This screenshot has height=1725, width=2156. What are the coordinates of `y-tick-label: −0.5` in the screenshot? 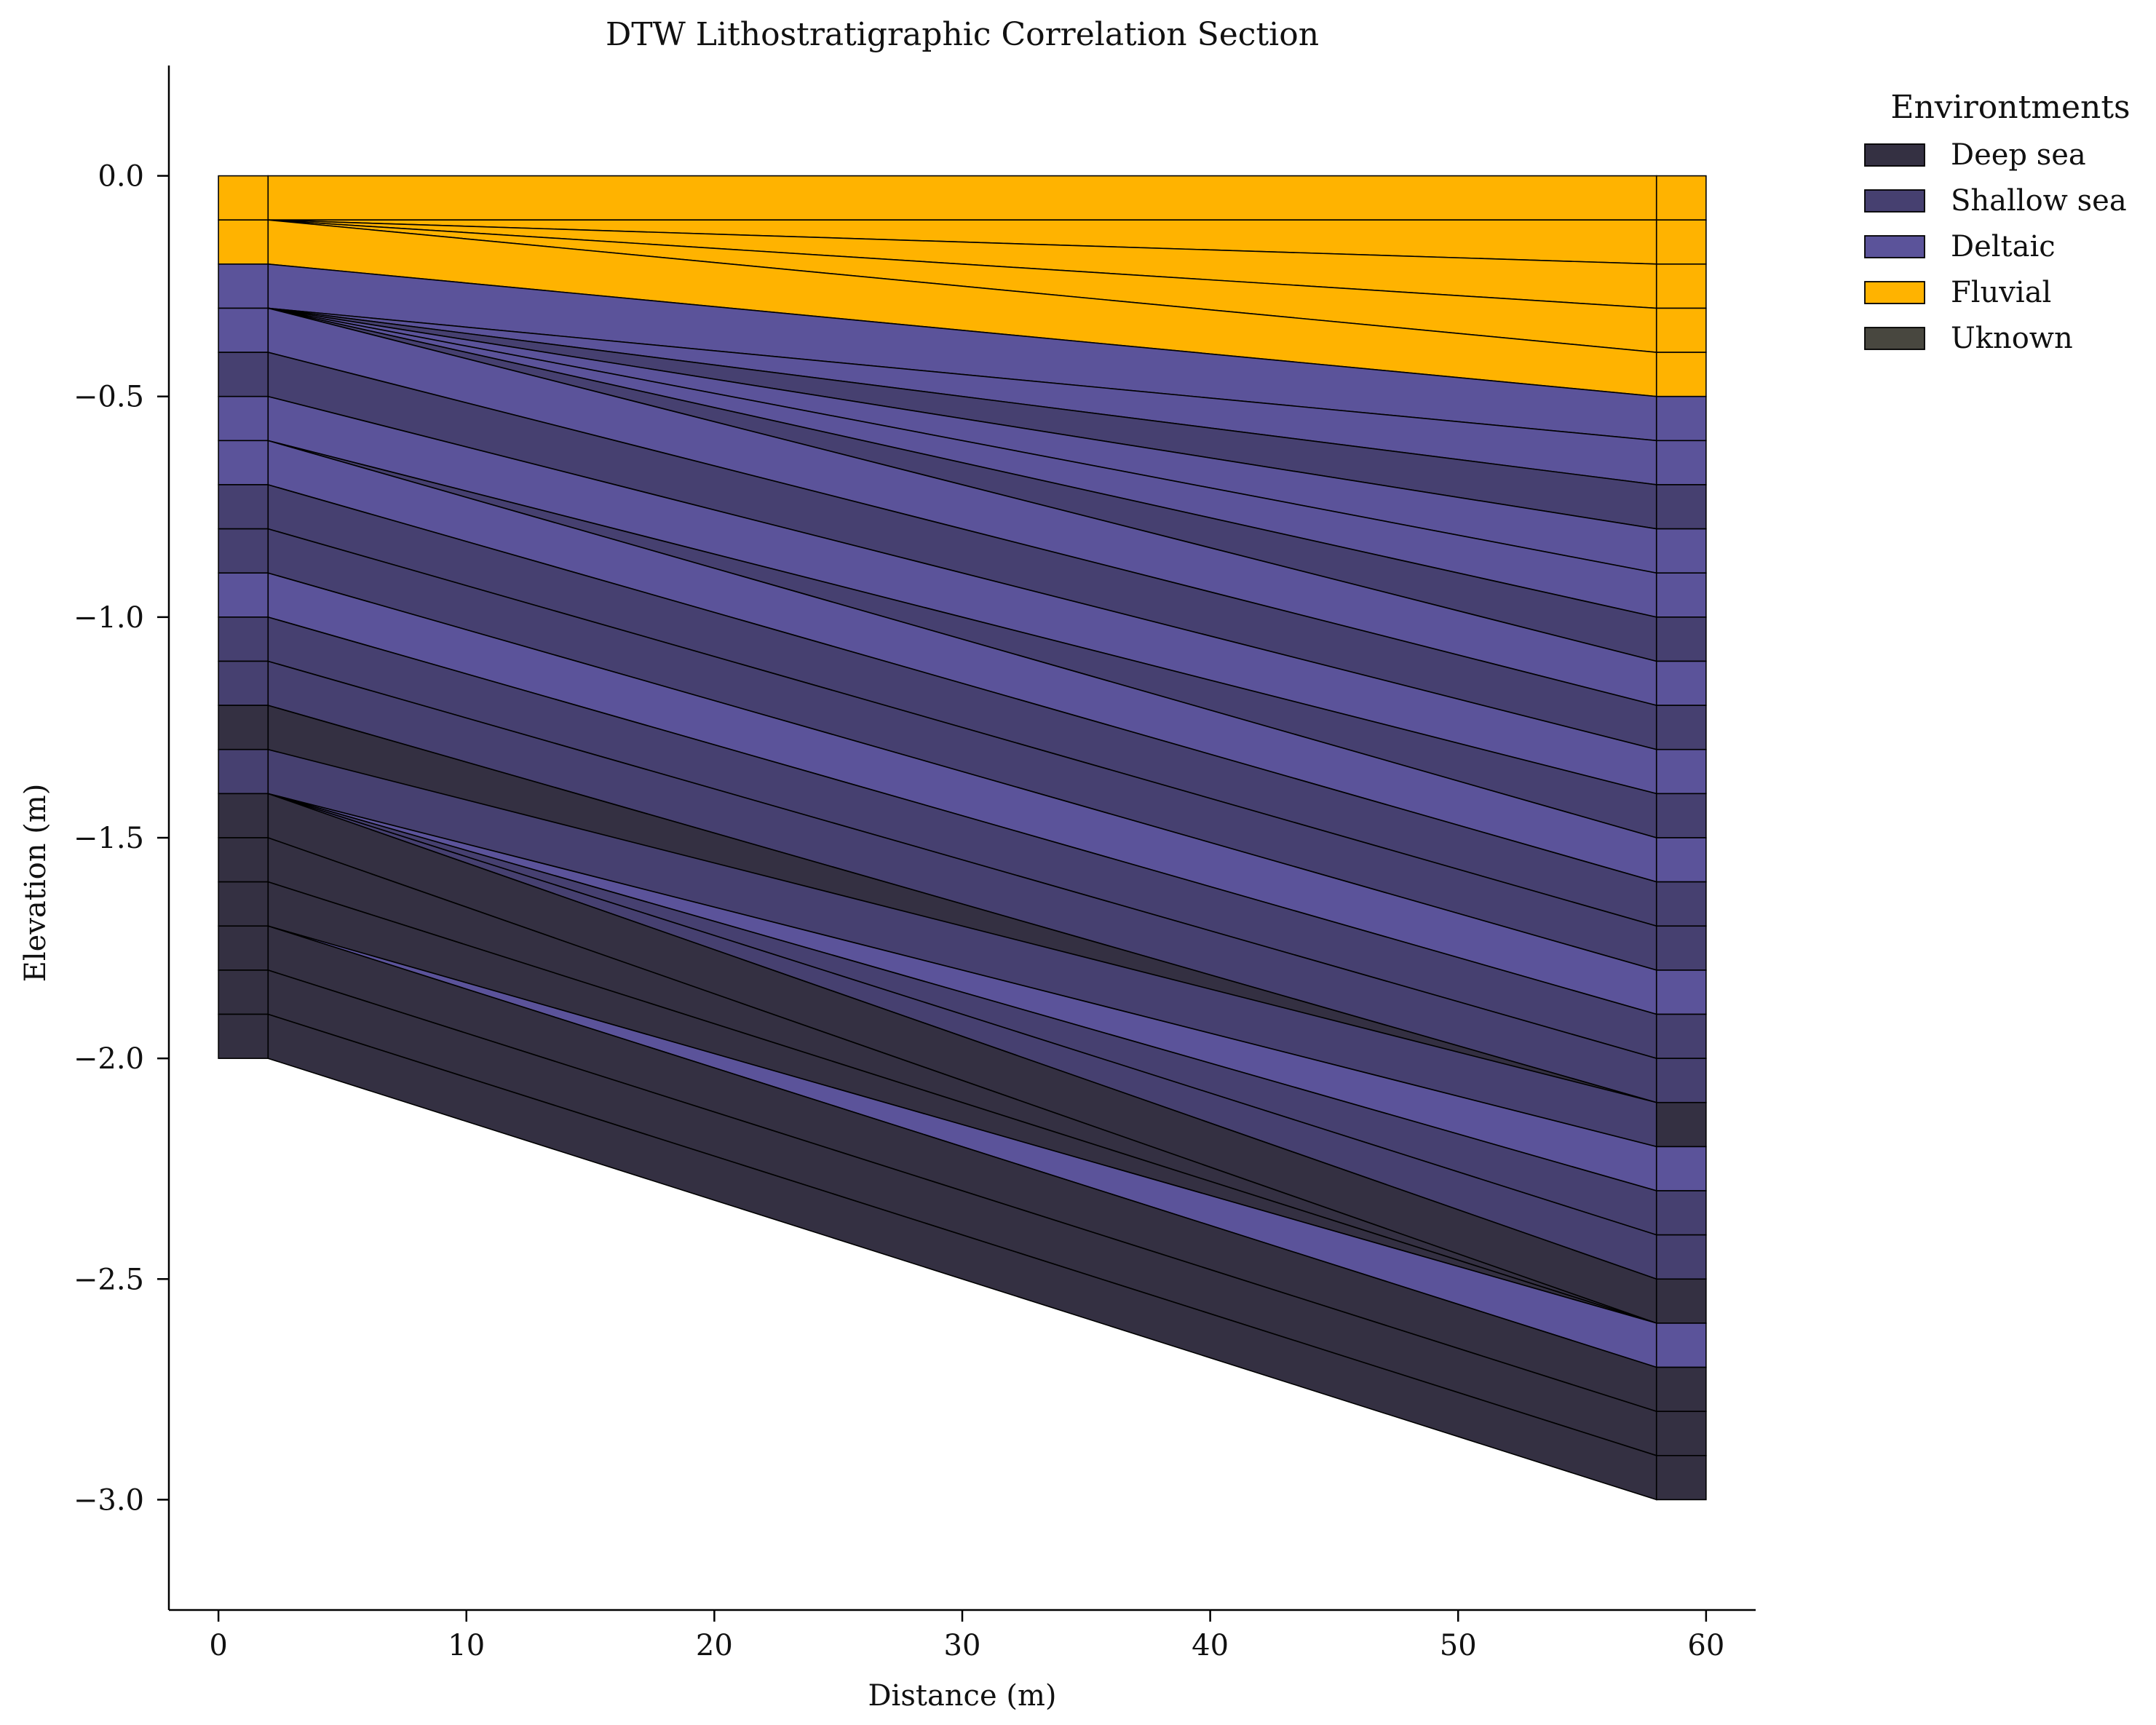 It's located at (109, 398).